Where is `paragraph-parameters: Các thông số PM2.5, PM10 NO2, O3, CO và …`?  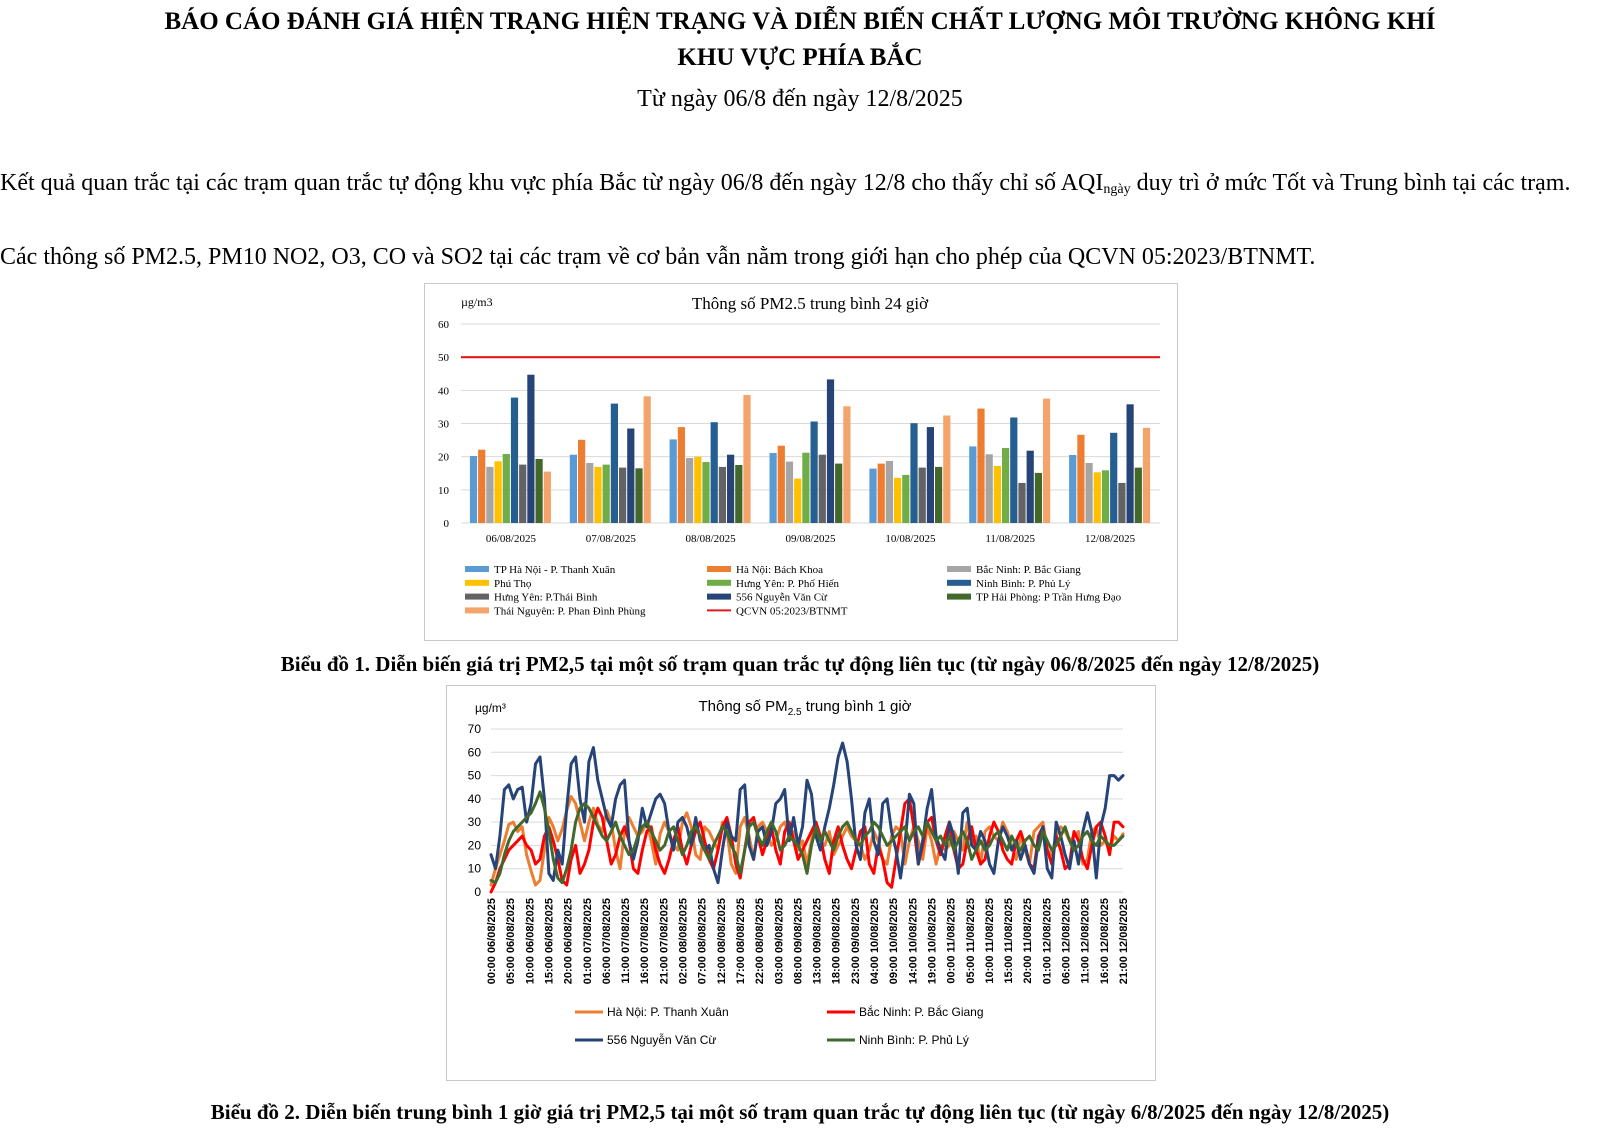
paragraph-parameters: Các thông số PM2.5, PM10 NO2, O3, CO và … is located at coordinates (658, 257).